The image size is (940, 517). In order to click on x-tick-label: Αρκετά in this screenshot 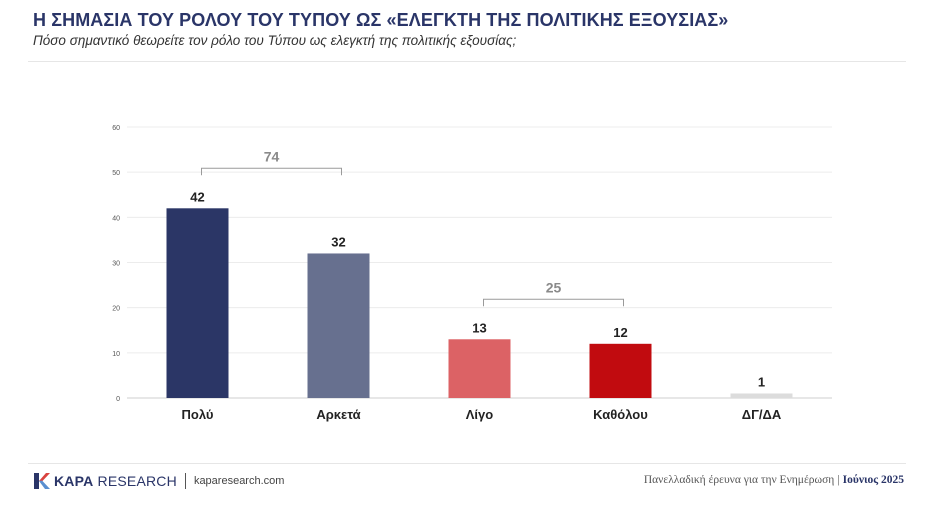, I will do `click(338, 414)`.